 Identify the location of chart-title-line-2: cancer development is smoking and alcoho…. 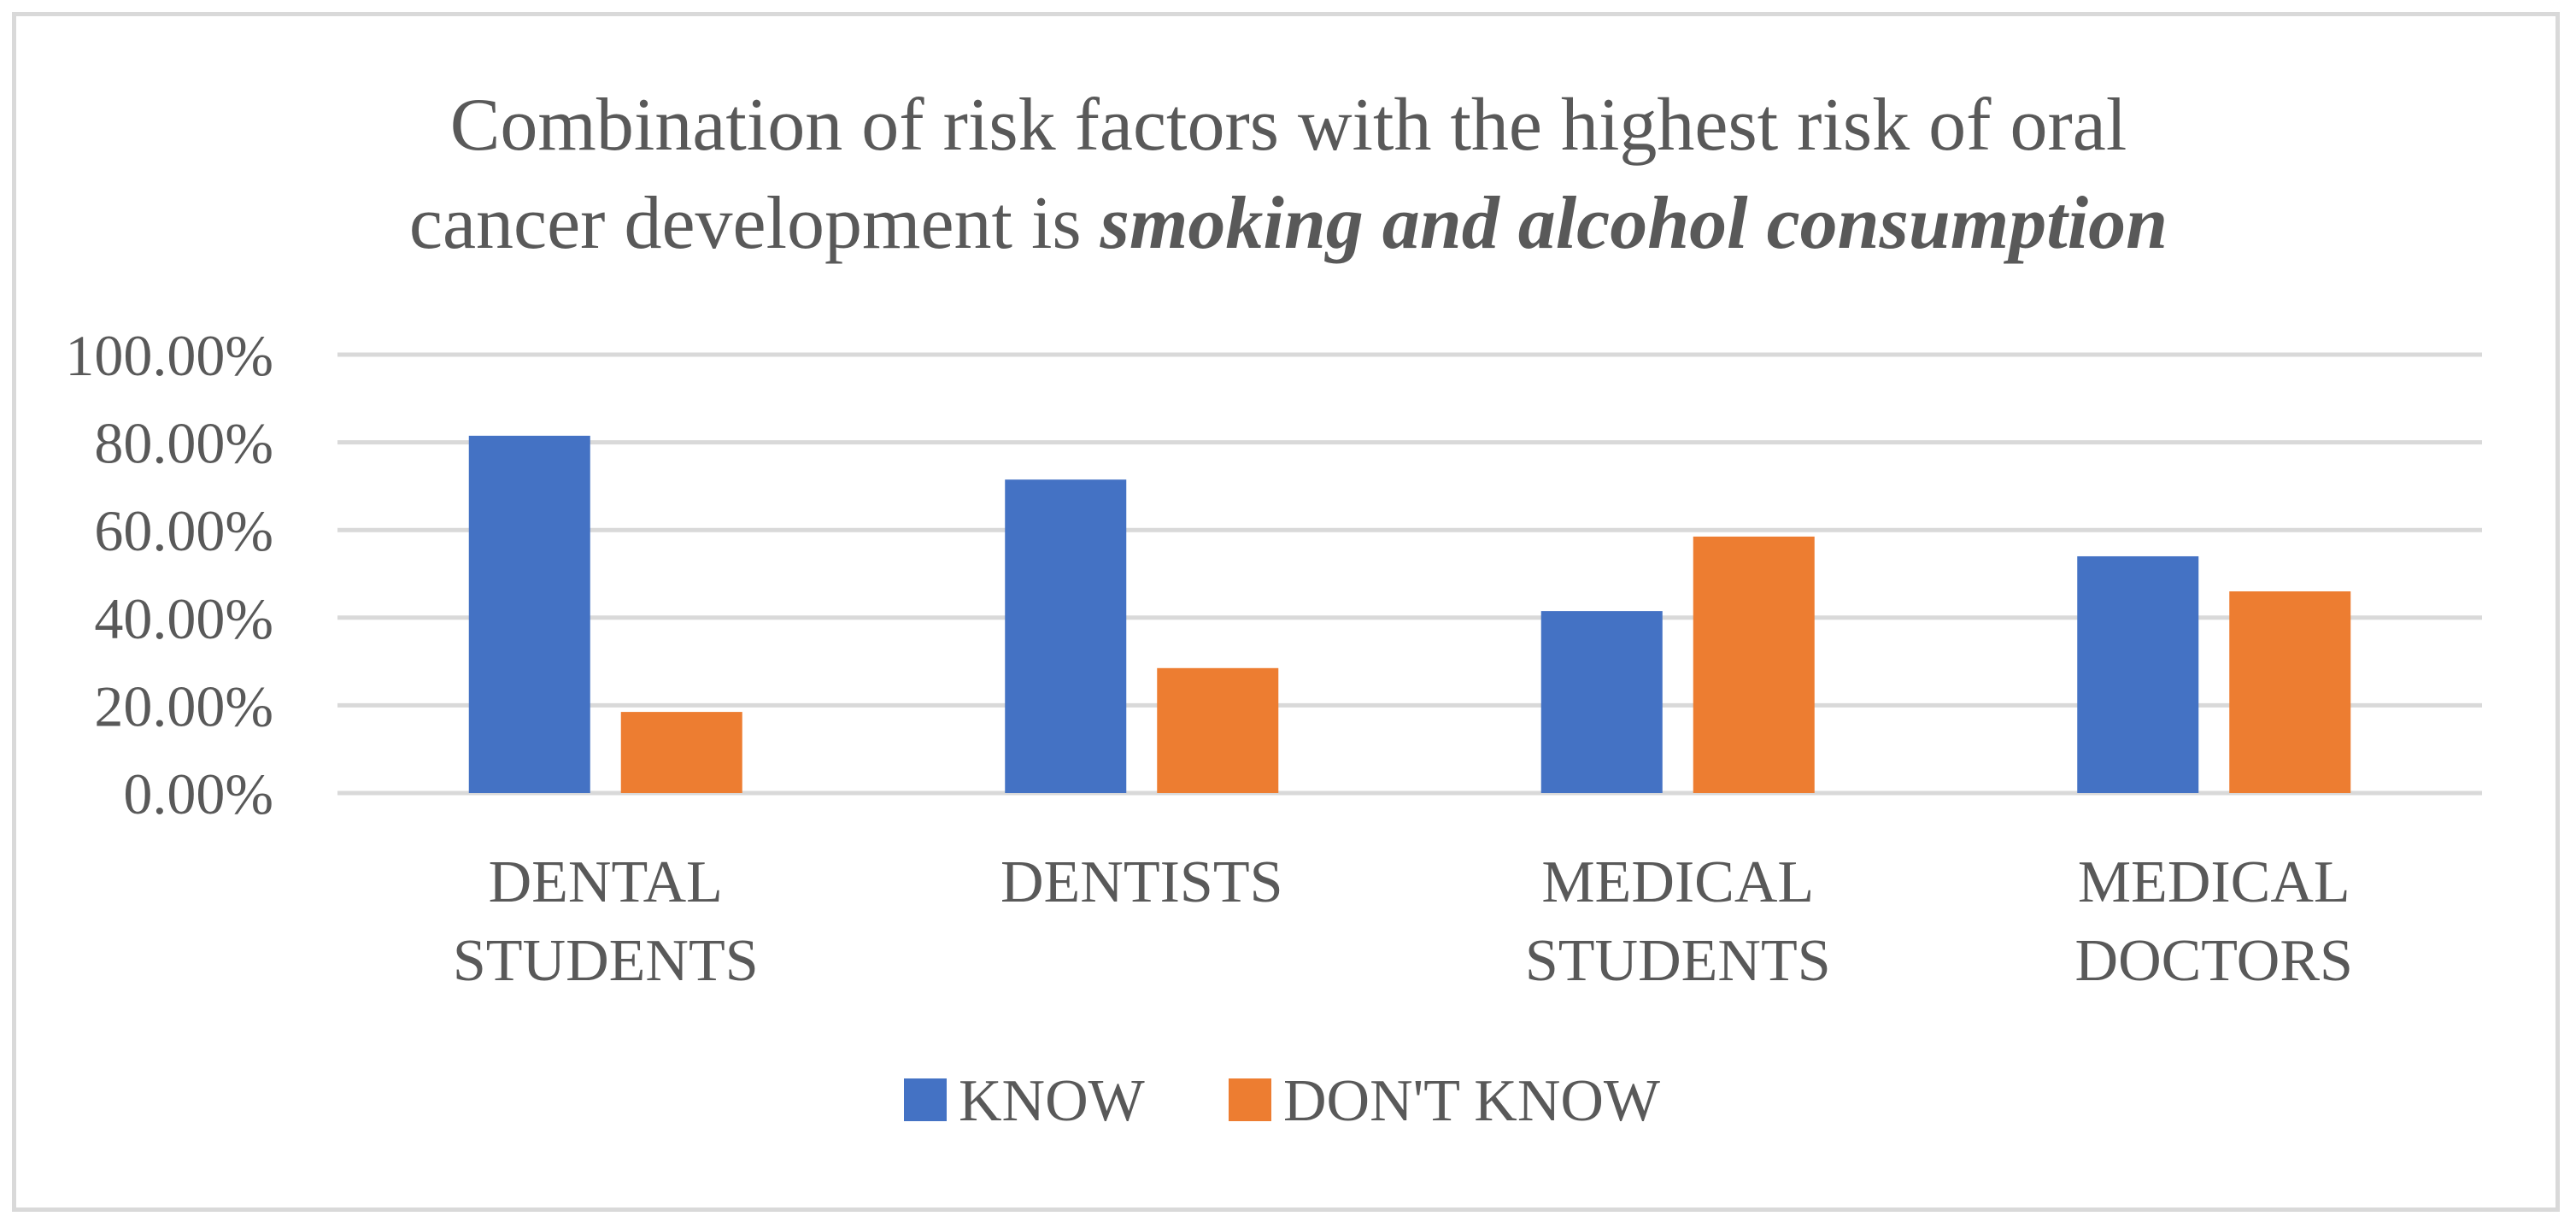
(1288, 223).